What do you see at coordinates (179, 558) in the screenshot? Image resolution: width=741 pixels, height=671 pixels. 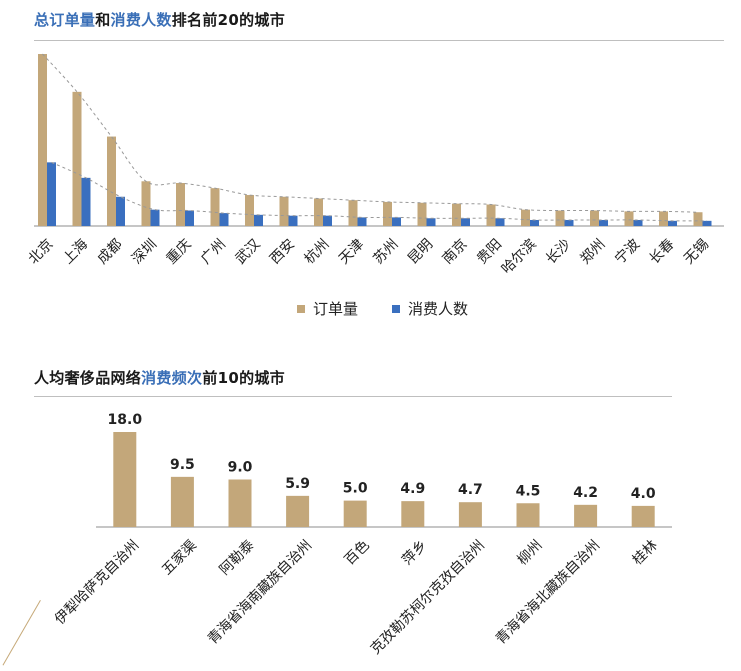 I see `x-tick-label: 五家渠` at bounding box center [179, 558].